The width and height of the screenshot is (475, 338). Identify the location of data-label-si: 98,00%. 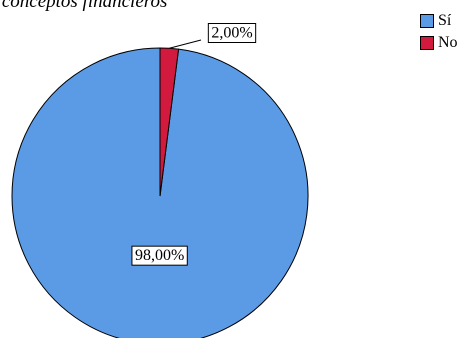
(159, 255).